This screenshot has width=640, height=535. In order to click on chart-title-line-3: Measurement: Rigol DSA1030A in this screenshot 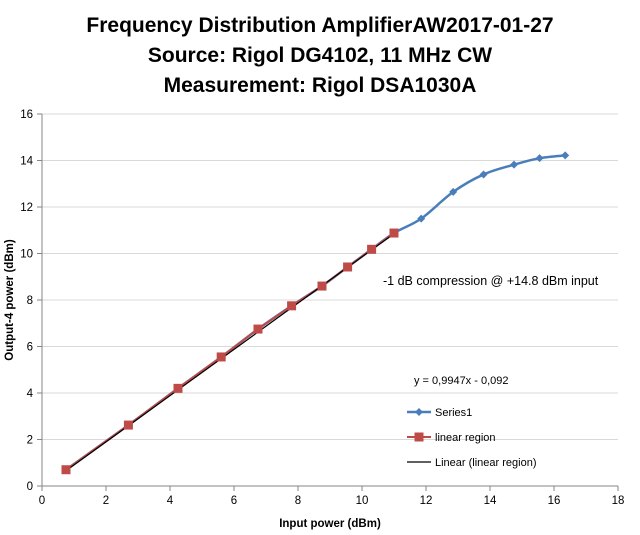, I will do `click(320, 85)`.